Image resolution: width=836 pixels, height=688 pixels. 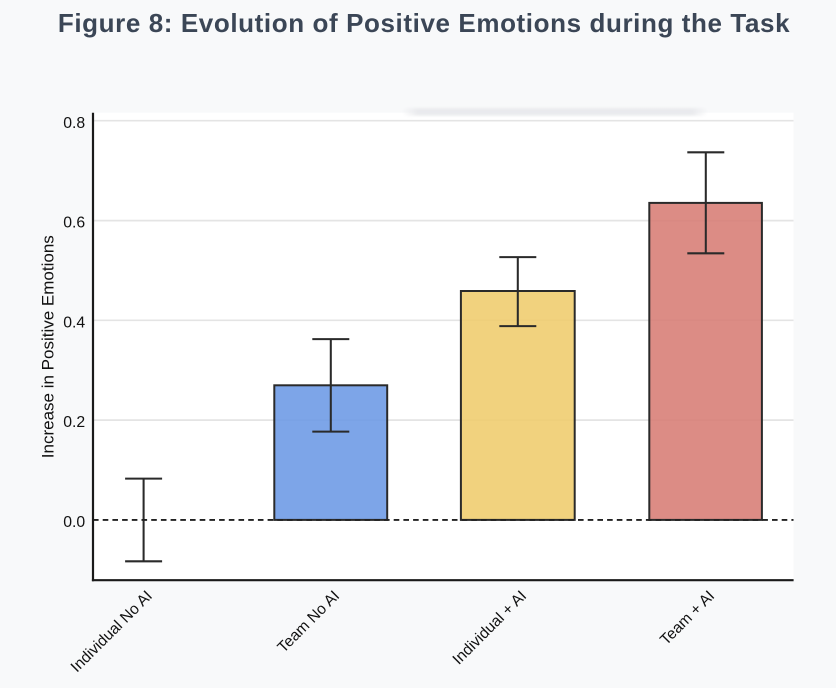 What do you see at coordinates (74, 322) in the screenshot?
I see `svg-text: 0.4` at bounding box center [74, 322].